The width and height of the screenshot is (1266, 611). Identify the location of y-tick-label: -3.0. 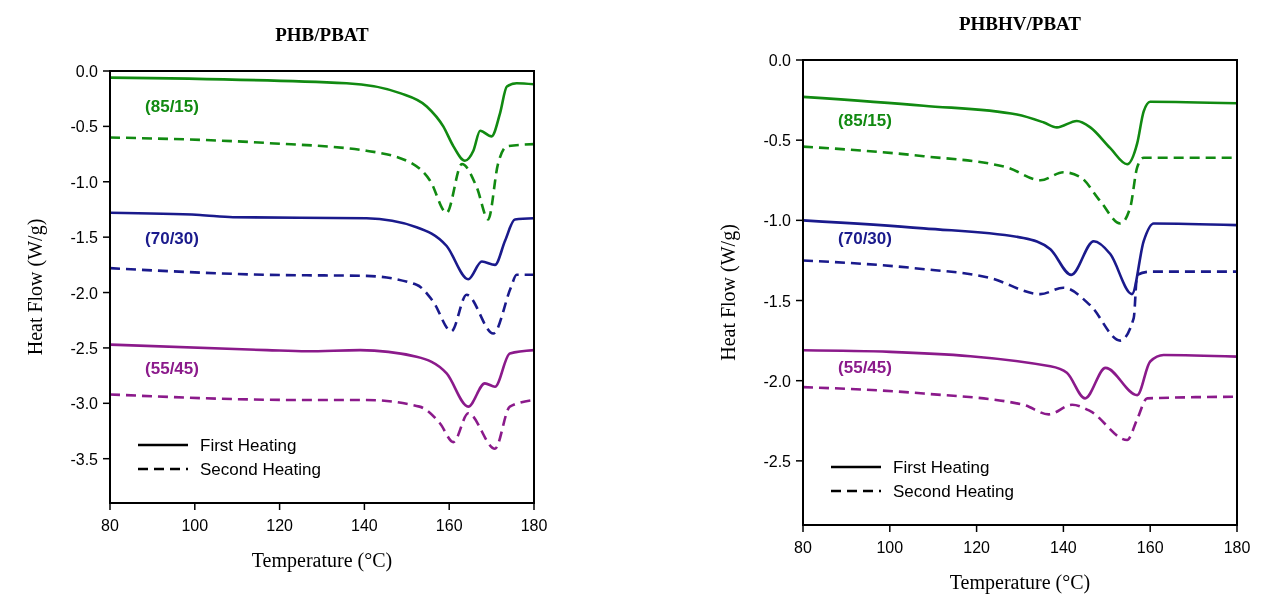
(84, 404).